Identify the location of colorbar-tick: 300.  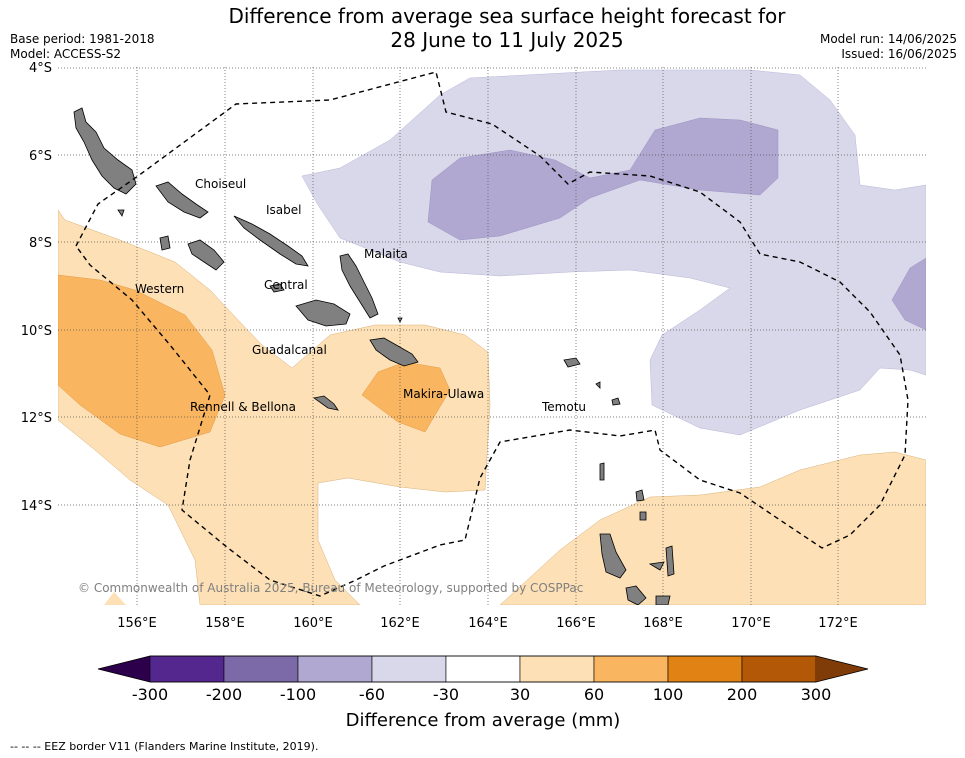
(816, 694).